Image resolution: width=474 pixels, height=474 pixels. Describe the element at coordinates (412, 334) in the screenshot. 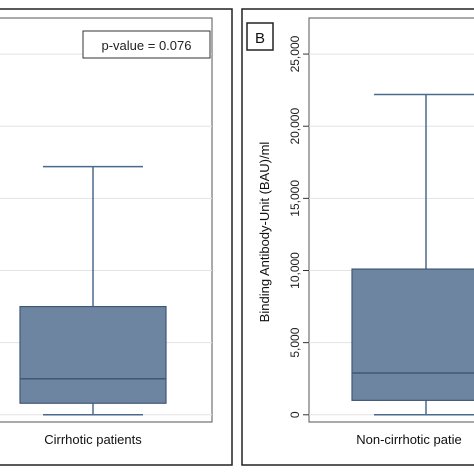

I see `panel-b-iqr-box` at that location.